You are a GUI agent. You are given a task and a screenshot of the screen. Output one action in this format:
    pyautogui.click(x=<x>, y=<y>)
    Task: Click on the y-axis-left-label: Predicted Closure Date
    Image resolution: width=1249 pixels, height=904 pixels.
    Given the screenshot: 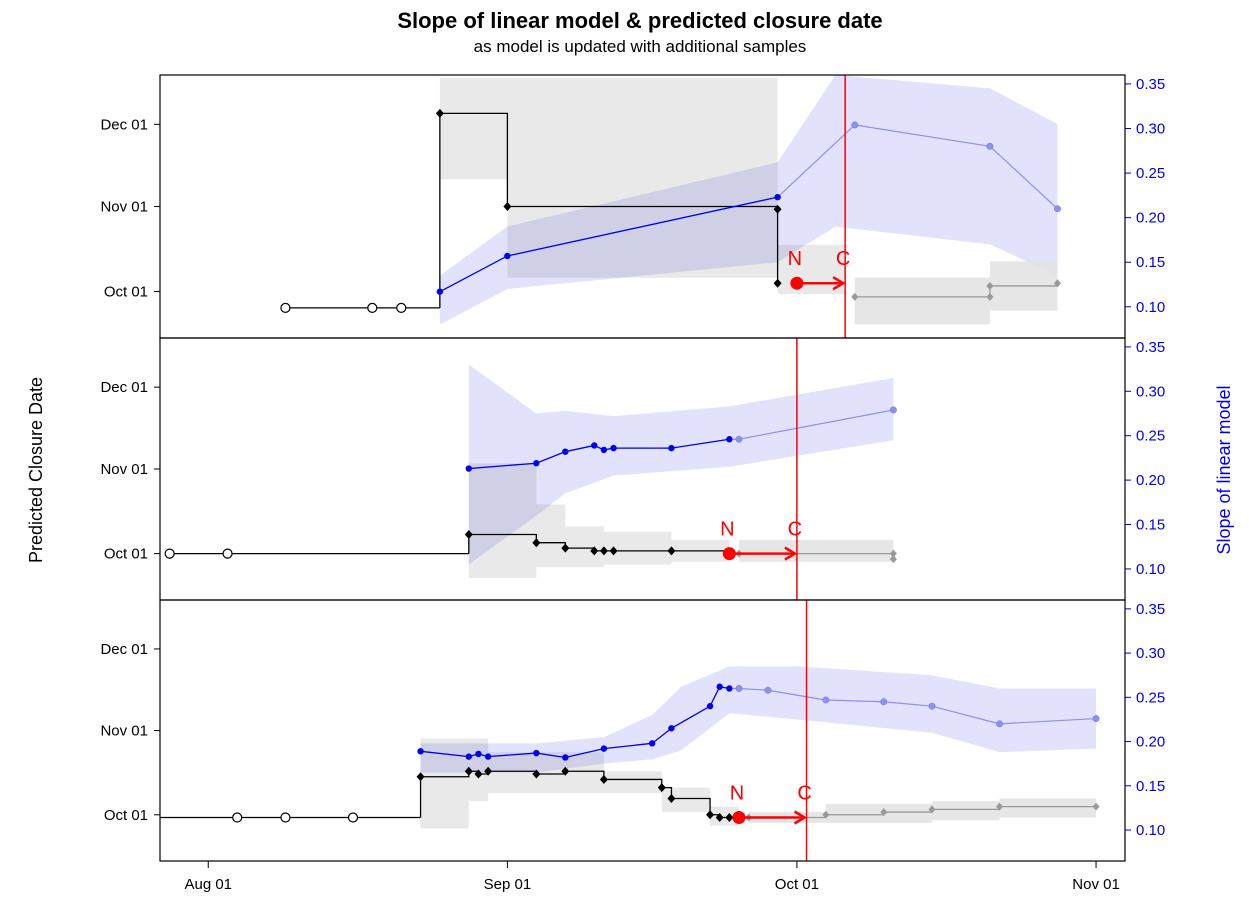 What is the action you would take?
    pyautogui.click(x=36, y=470)
    